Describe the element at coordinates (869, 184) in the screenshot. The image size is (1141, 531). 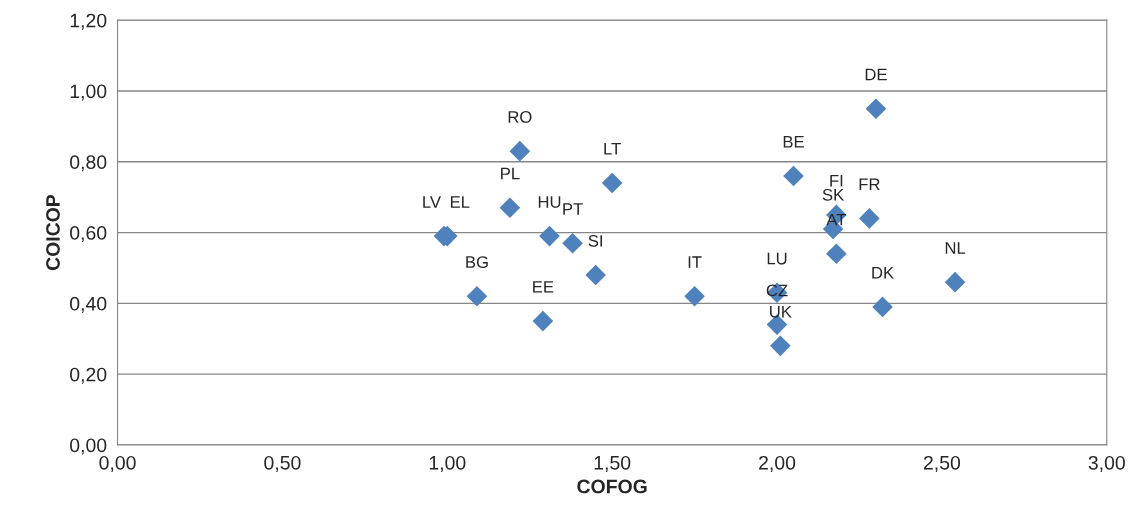
I see `data-label: FR` at that location.